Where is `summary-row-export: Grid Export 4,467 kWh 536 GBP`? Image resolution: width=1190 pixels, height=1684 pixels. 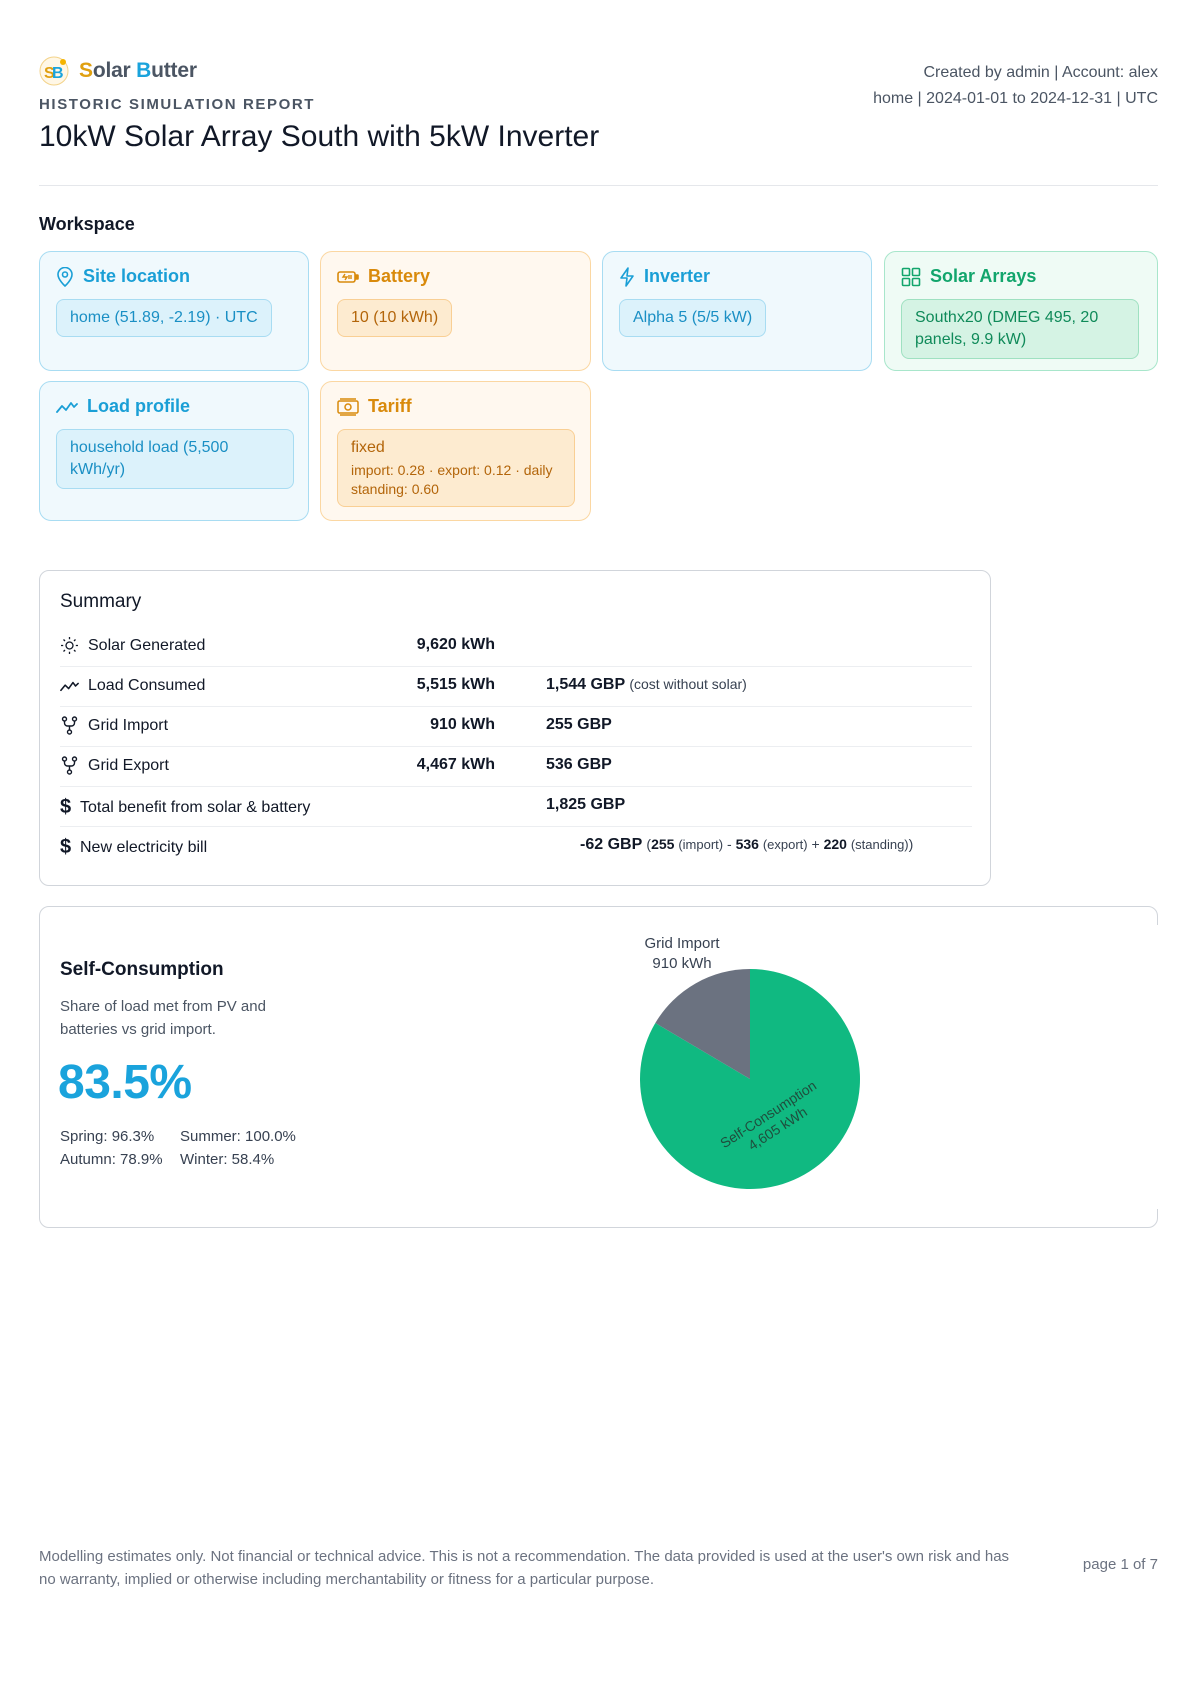
summary-row-export: Grid Export 4,467 kWh 536 GBP is located at coordinates (516, 767).